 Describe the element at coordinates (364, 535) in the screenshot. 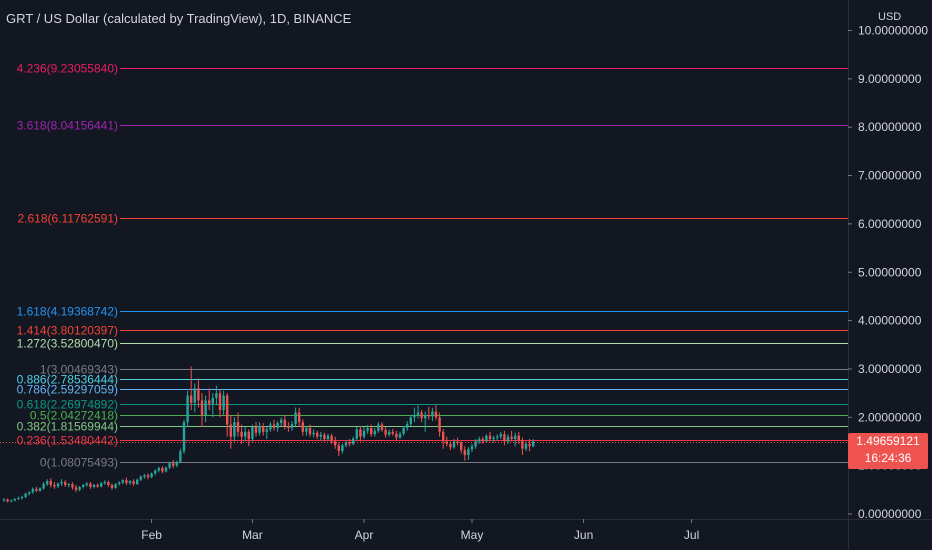

I see `time-tick-label: Apr` at that location.